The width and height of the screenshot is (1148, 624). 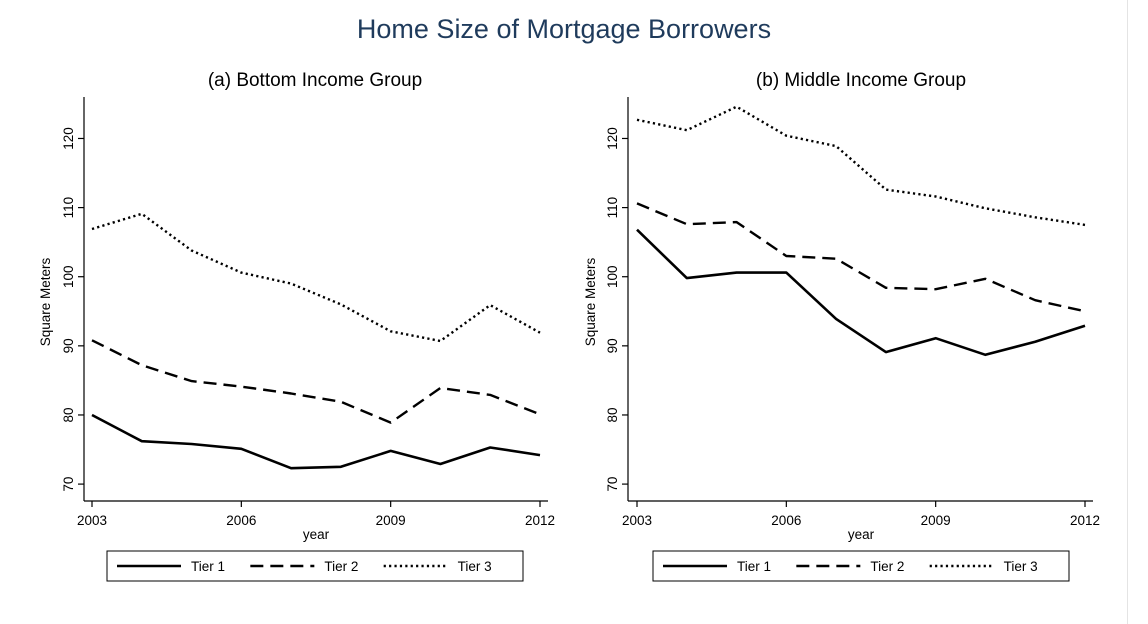 I want to click on frame-edge, so click(x=1127, y=312).